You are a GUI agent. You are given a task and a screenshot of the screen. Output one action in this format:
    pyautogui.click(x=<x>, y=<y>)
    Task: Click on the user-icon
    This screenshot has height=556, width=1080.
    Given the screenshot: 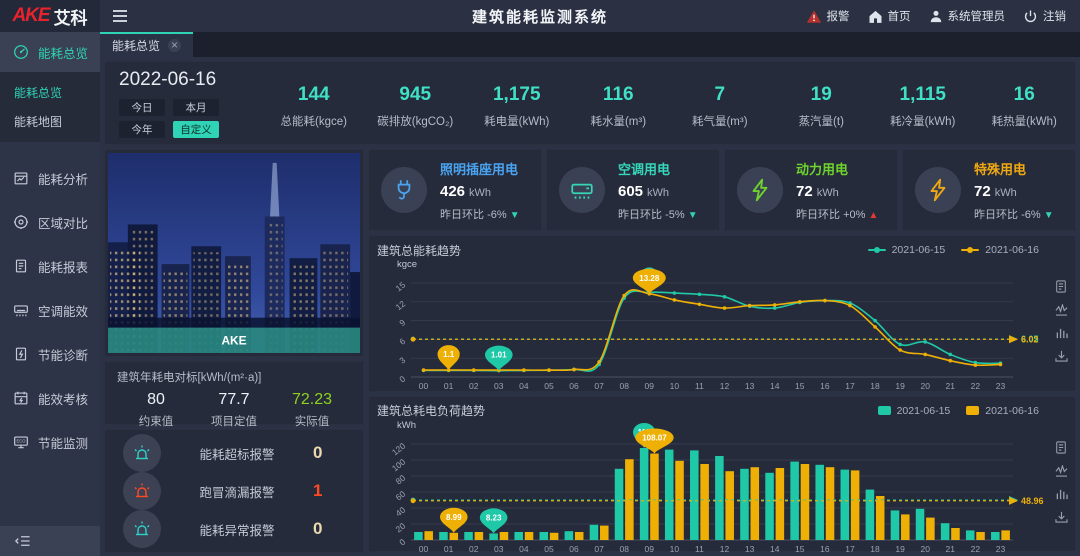 What is the action you would take?
    pyautogui.click(x=935, y=16)
    